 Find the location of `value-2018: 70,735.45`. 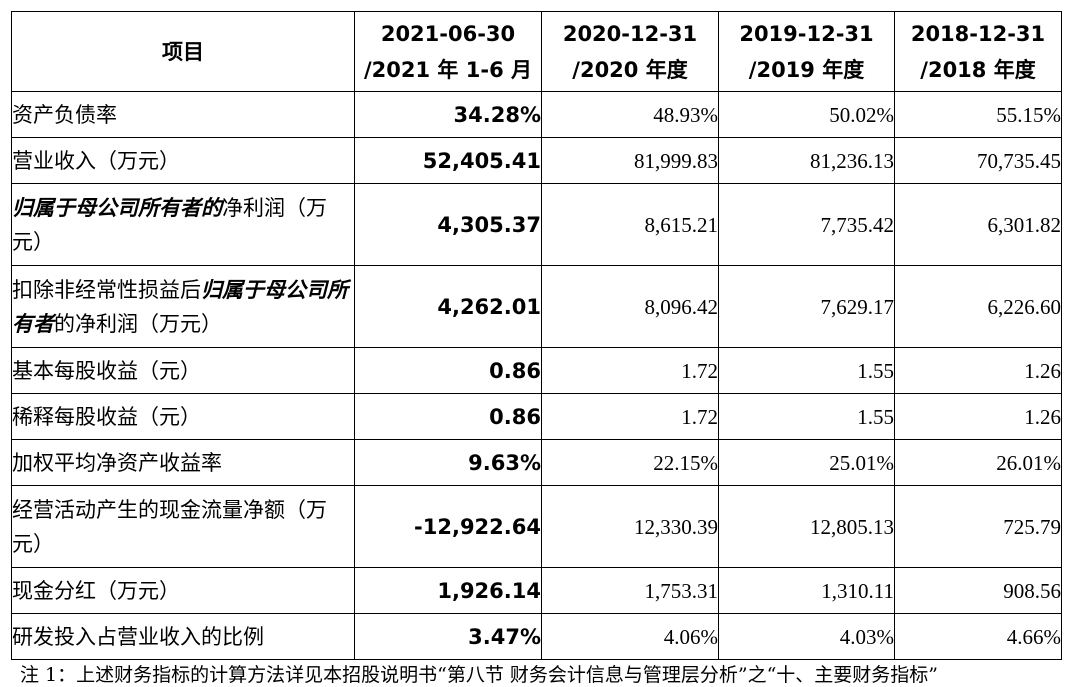

value-2018: 70,735.45 is located at coordinates (978, 160).